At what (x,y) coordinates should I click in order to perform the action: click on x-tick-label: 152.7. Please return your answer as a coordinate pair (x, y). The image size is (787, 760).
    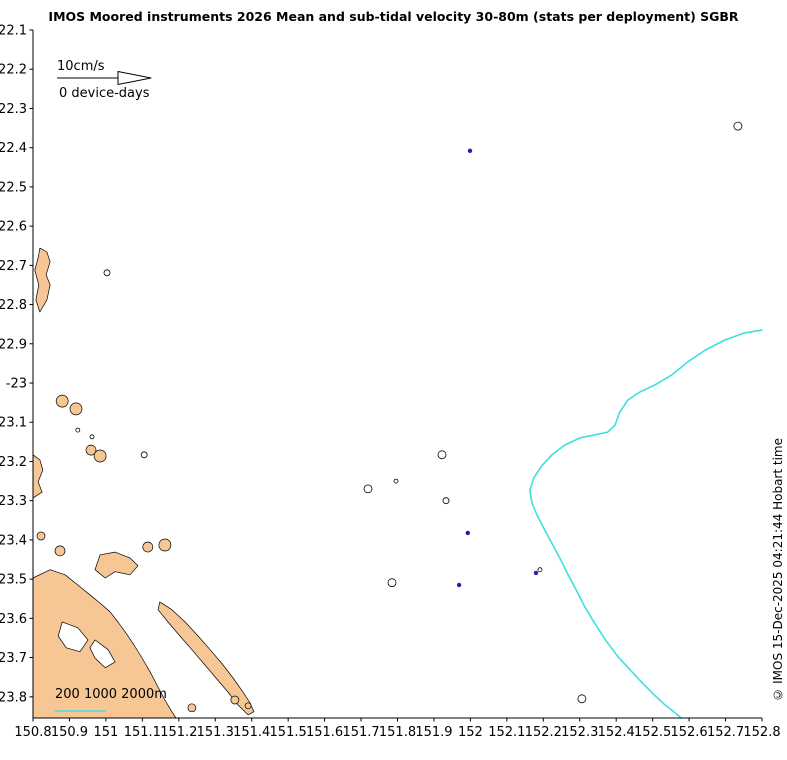
    Looking at the image, I should click on (725, 732).